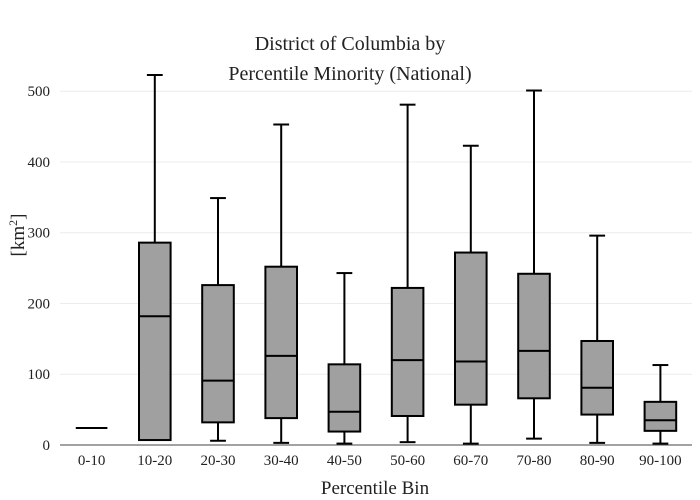  I want to click on y-tick-label: 0, so click(47, 446).